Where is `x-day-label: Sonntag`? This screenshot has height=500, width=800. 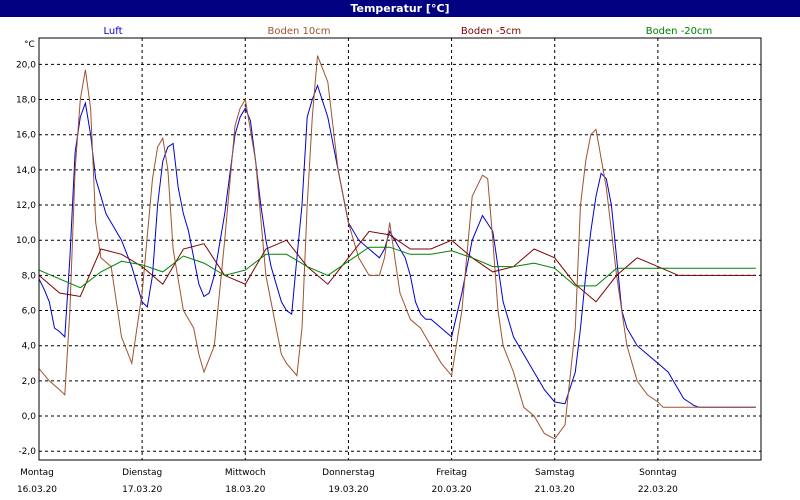
x-day-label: Sonntag is located at coordinates (657, 473).